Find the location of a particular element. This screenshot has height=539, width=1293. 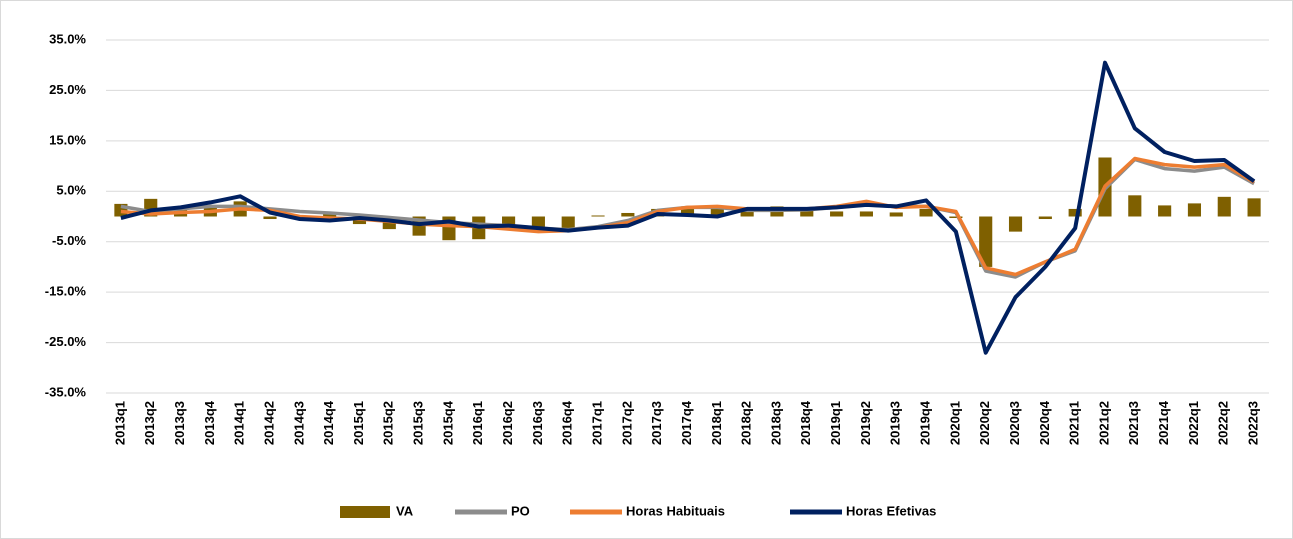

y-tick-label: 15.0% is located at coordinates (67, 139).